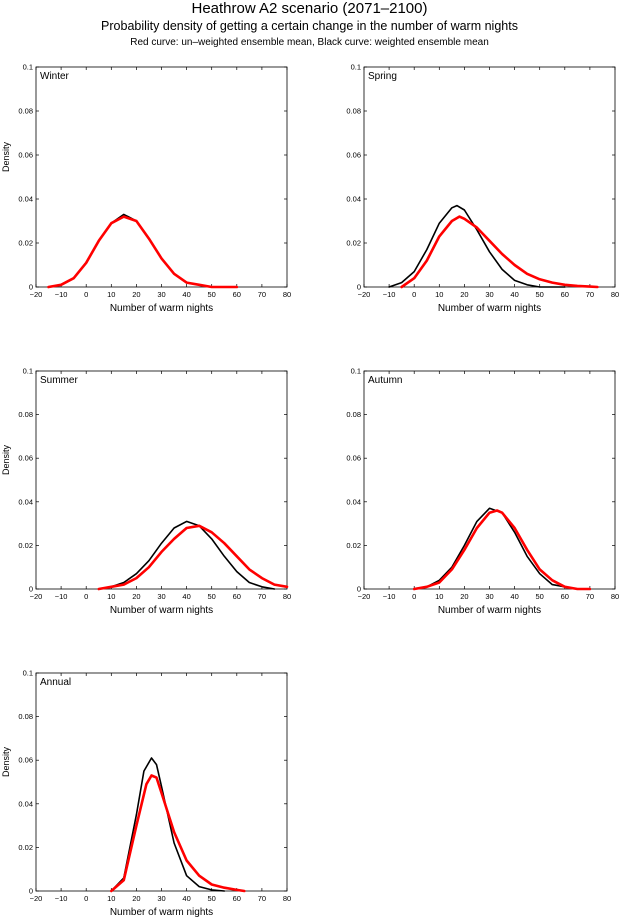  Describe the element at coordinates (464, 596) in the screenshot. I see `autumn-x-tick-label: 20` at that location.